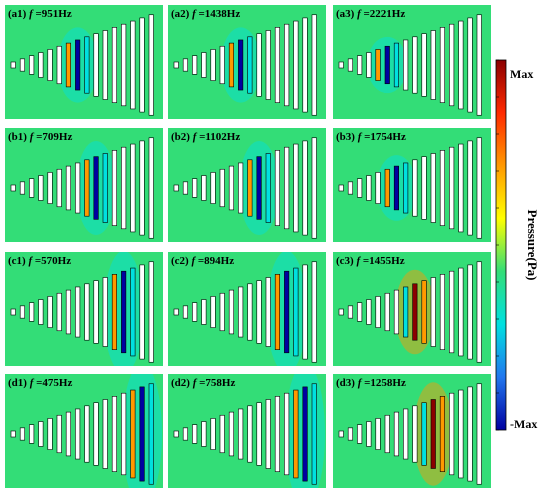 Image resolution: width=550 pixels, height=497 pixels. Describe the element at coordinates (247, 431) in the screenshot. I see `panel-d2: (d2) f =758Hz` at that location.